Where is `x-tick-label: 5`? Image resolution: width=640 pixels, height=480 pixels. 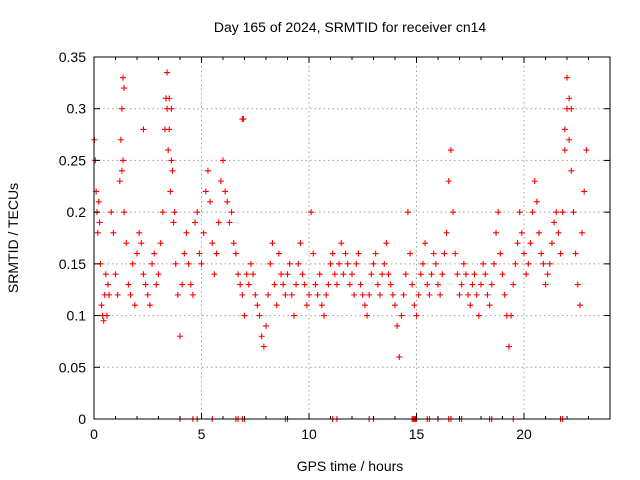 x-tick-label: 5 is located at coordinates (202, 434).